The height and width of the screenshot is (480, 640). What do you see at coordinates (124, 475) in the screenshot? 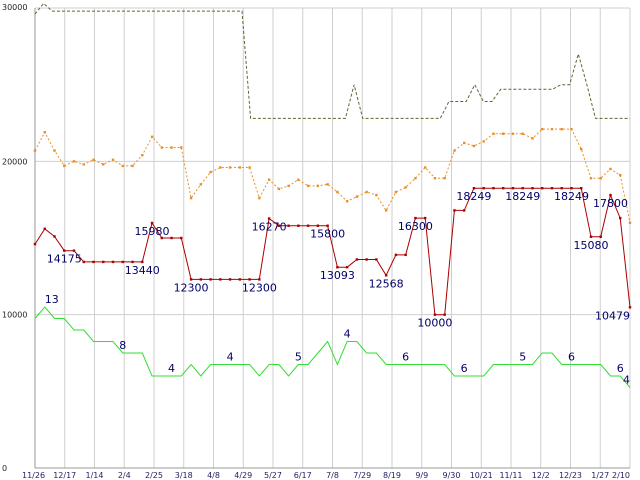
I see `x-tick-label: 2/4` at bounding box center [124, 475].